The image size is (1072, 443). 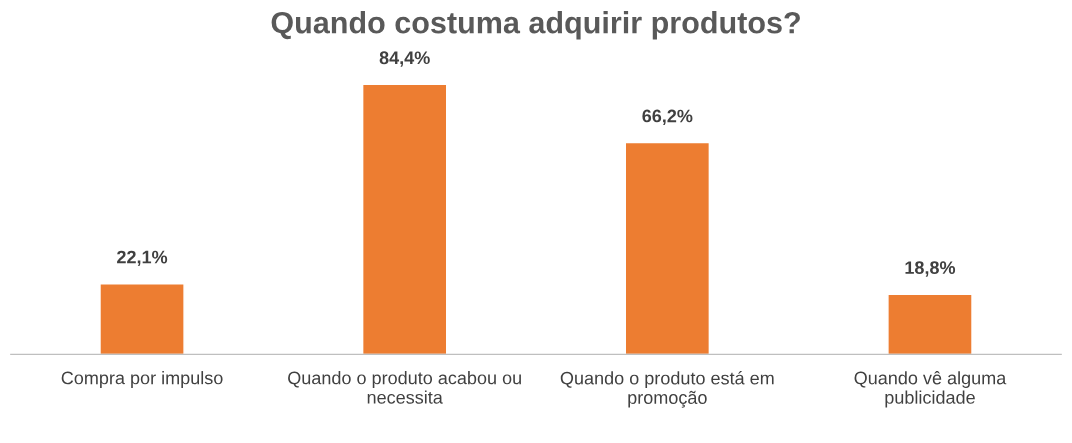 What do you see at coordinates (535, 25) in the screenshot?
I see `chart-title: Quando costuma adquirir produtos?` at bounding box center [535, 25].